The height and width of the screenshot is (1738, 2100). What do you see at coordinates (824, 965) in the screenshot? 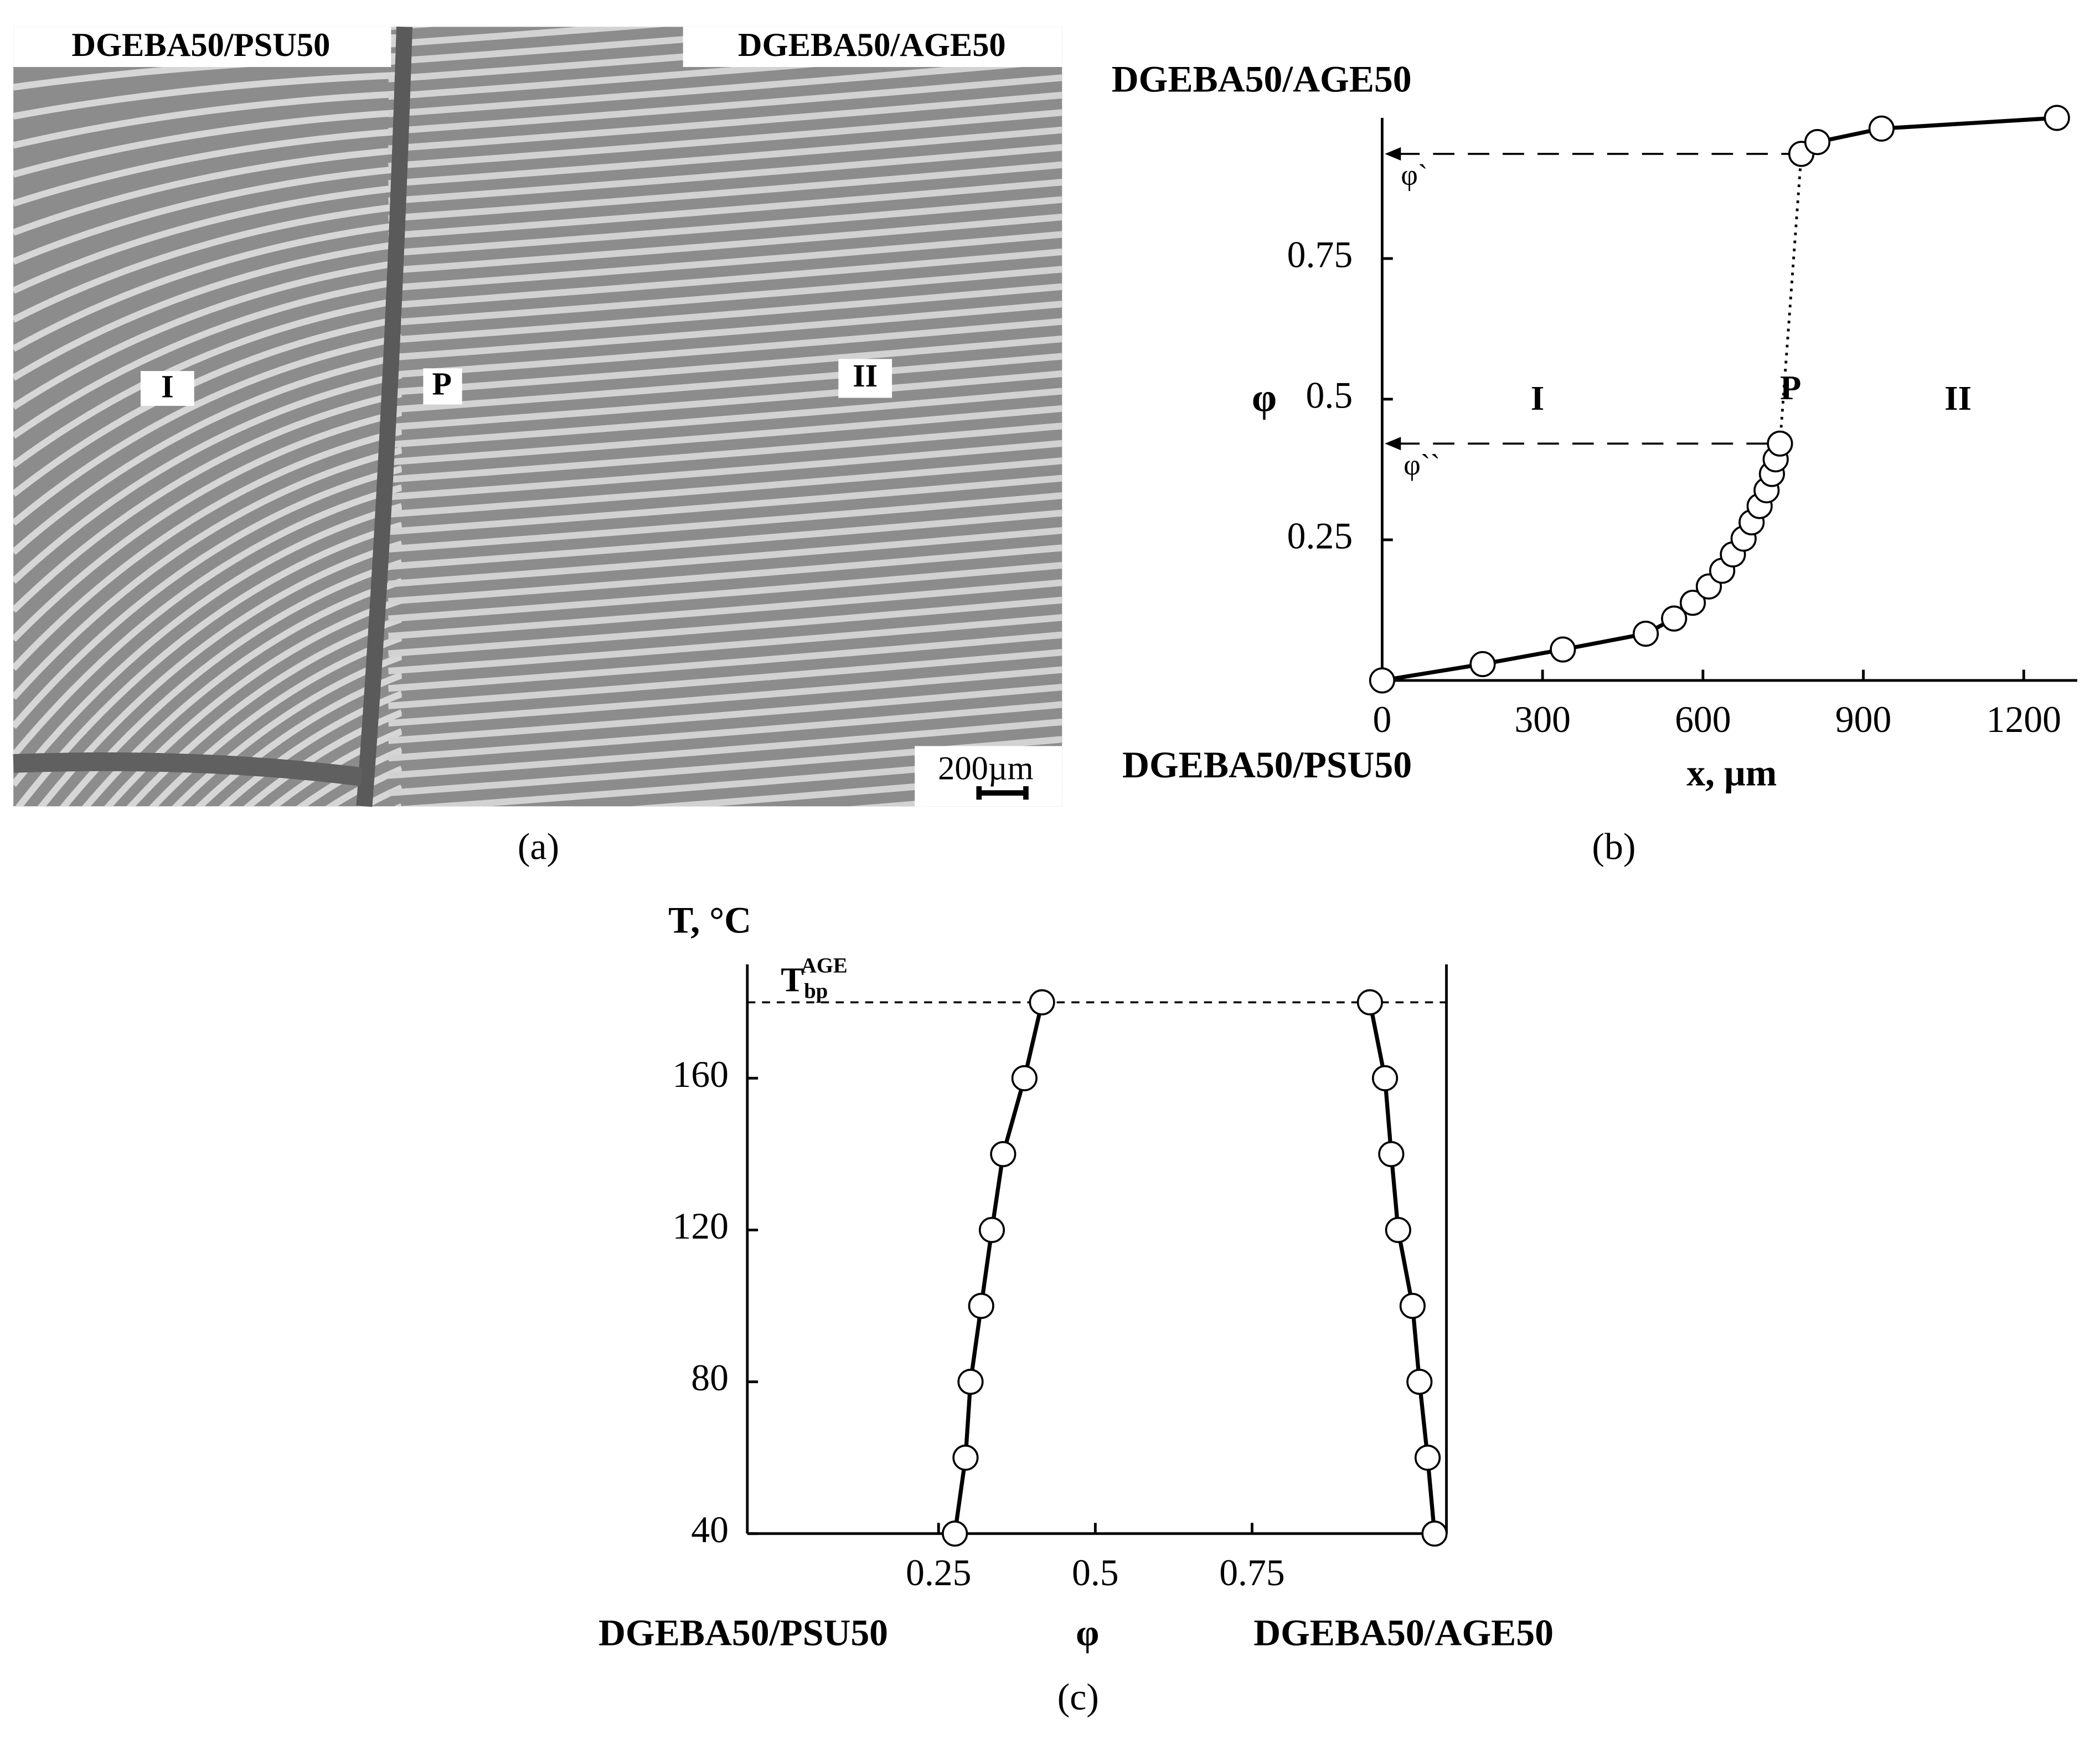
I see `reference-label-sup: AGE` at bounding box center [824, 965].